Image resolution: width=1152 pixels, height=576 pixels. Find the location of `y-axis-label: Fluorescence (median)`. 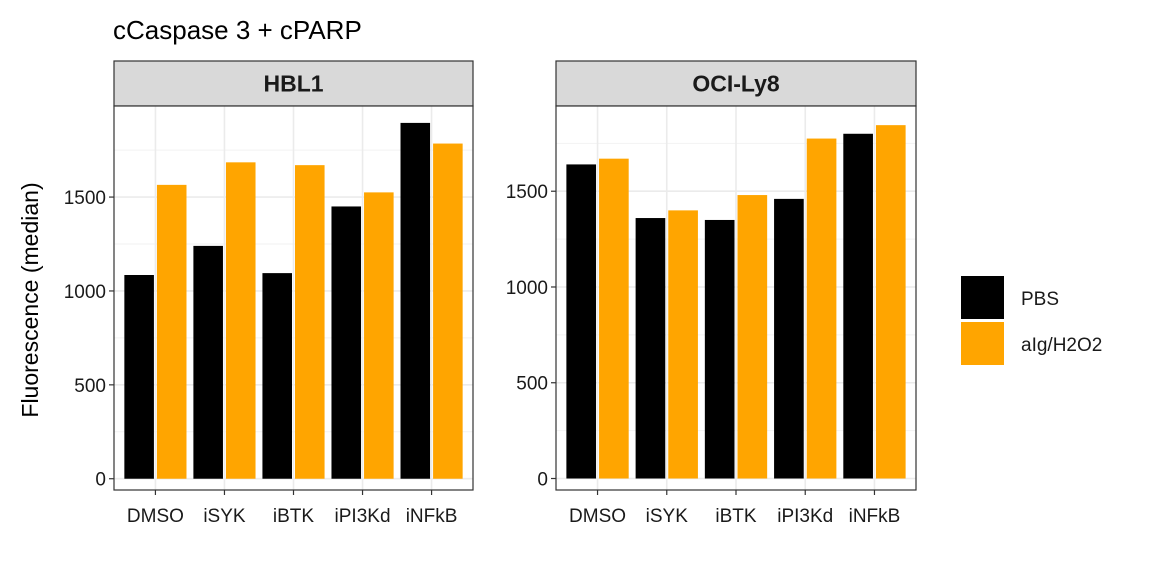

y-axis-label: Fluorescence (median) is located at coordinates (30, 299).